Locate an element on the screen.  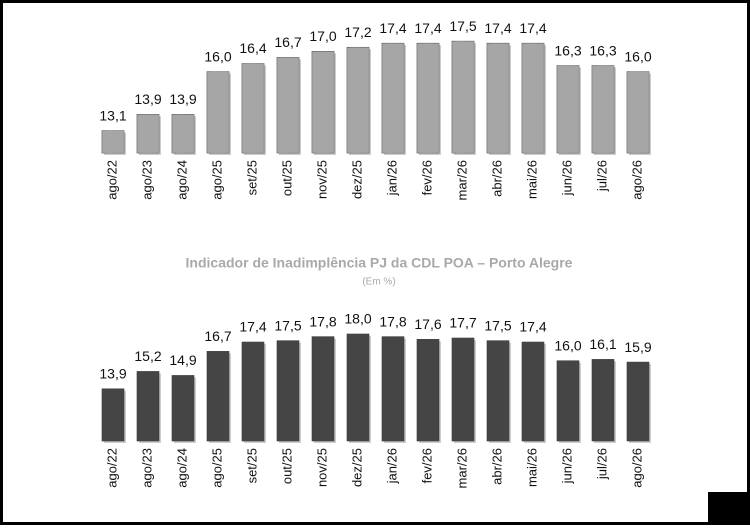
value-label: 18,0 is located at coordinates (357, 319).